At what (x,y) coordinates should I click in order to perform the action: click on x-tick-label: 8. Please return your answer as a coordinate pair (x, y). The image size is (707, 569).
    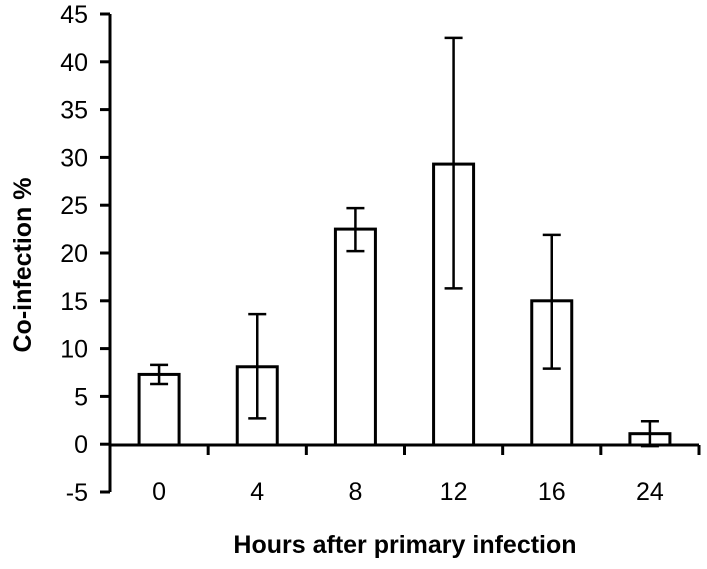
    Looking at the image, I should click on (355, 492).